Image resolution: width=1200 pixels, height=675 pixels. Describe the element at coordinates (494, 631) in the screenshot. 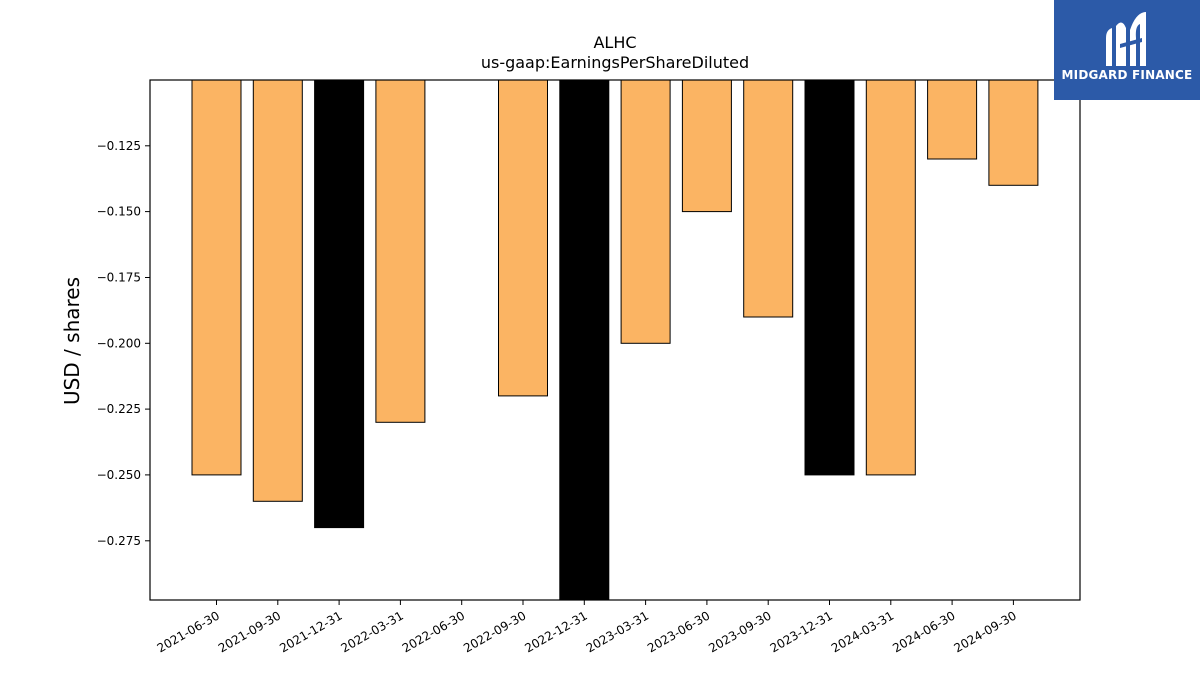

I see `x-tick-label: 2022-09-30` at that location.